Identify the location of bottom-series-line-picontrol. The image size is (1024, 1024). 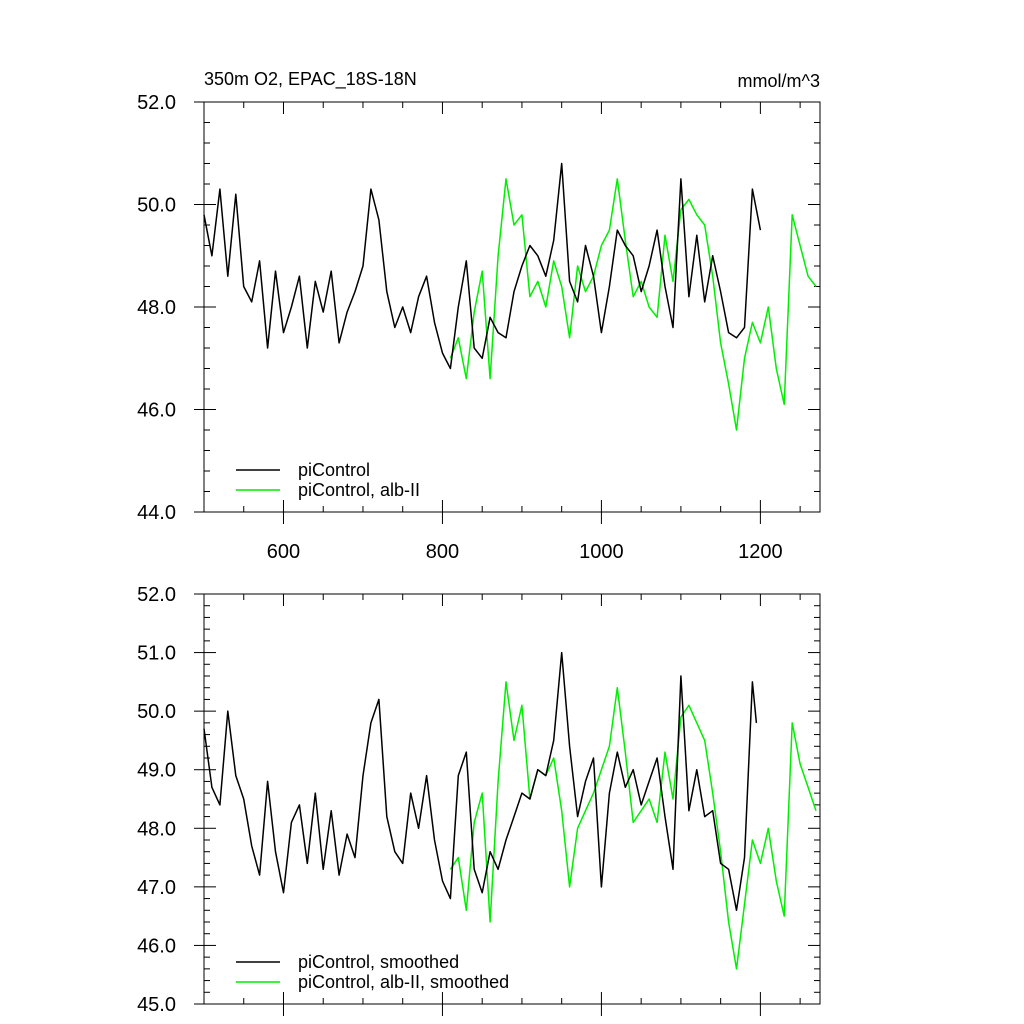
(480, 781).